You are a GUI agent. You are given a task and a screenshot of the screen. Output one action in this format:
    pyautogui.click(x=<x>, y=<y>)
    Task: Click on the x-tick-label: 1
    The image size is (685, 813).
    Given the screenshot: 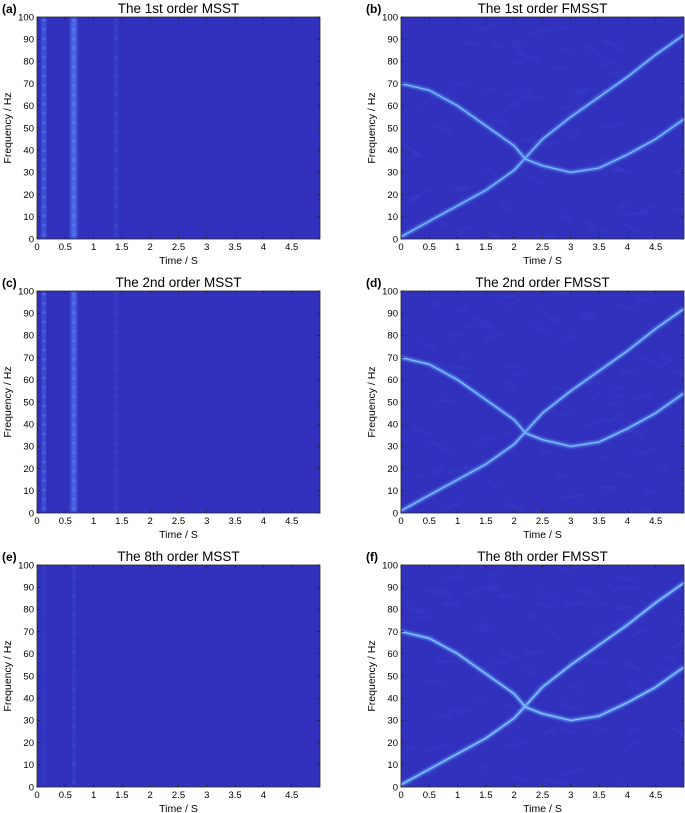 What is the action you would take?
    pyautogui.click(x=457, y=795)
    